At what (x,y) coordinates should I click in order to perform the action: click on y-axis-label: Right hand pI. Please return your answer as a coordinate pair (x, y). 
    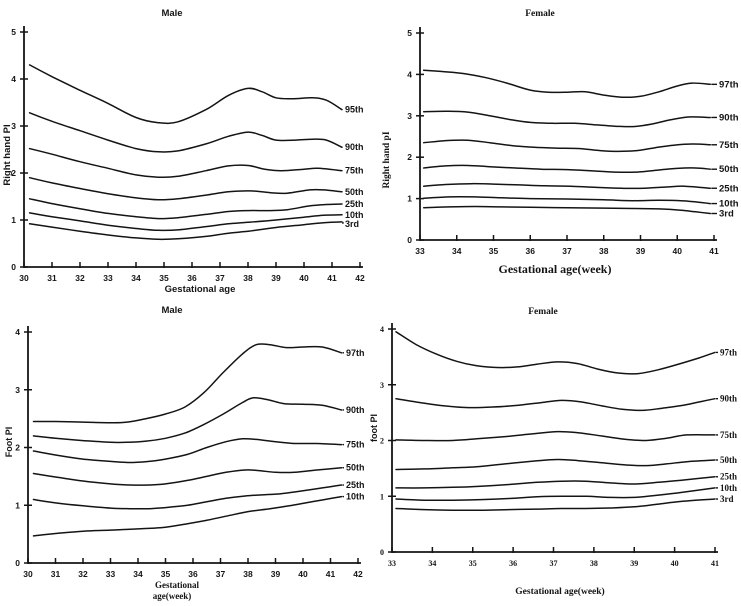
    Looking at the image, I should click on (387, 159).